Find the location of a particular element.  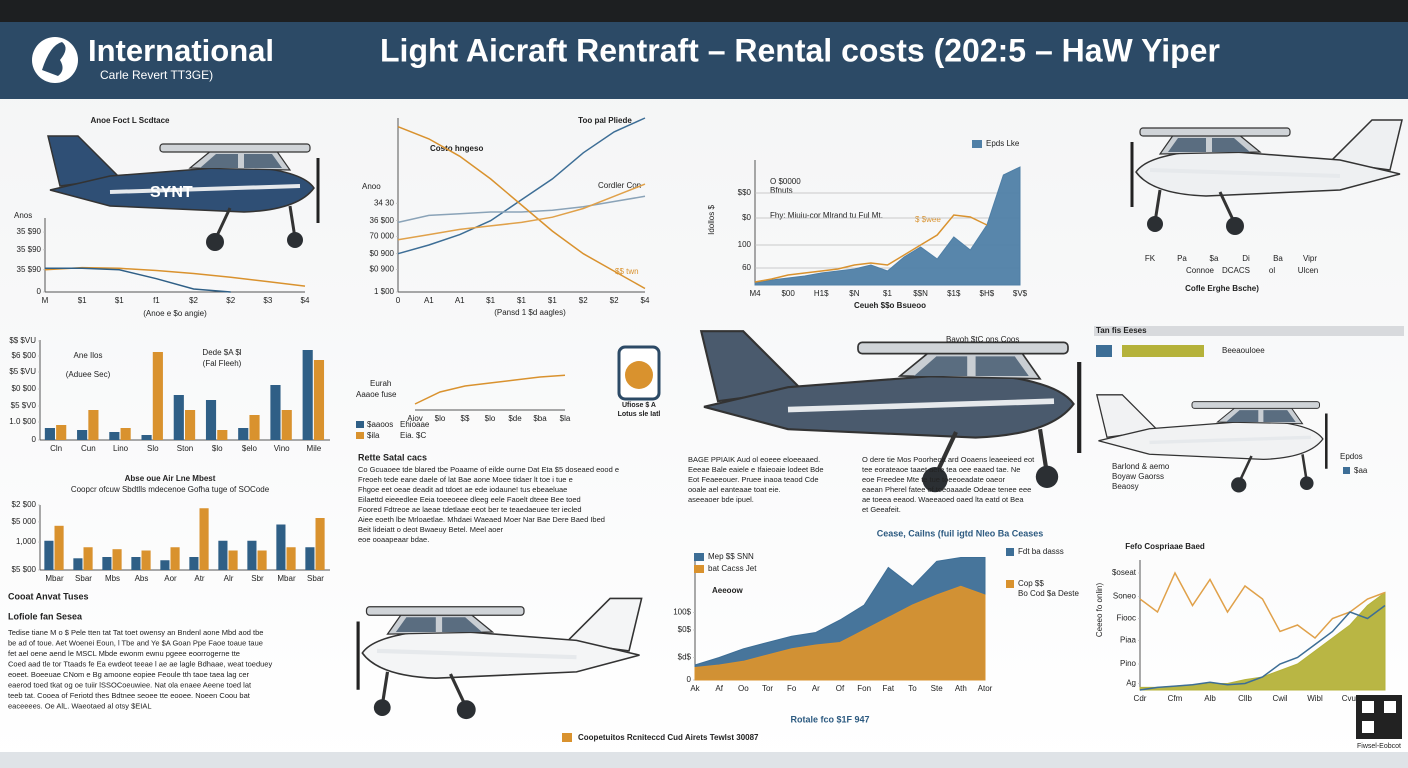

paragraph-line: Eeeae Bale eaiele e Ifaieoaie lodeet Bde is located at coordinates (756, 469).